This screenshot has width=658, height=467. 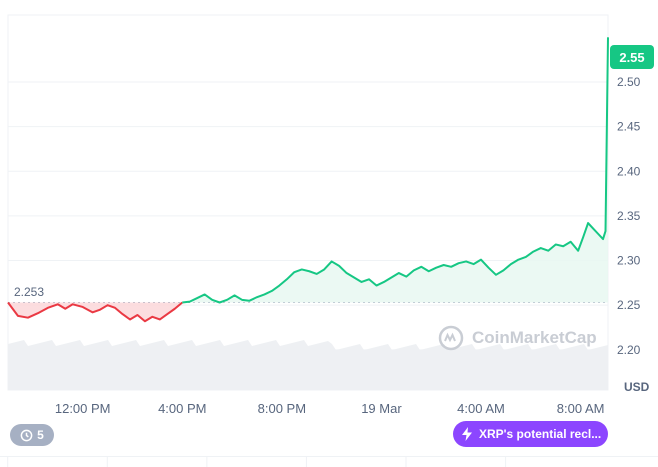 What do you see at coordinates (629, 171) in the screenshot?
I see `y-tick-label: 2.40` at bounding box center [629, 171].